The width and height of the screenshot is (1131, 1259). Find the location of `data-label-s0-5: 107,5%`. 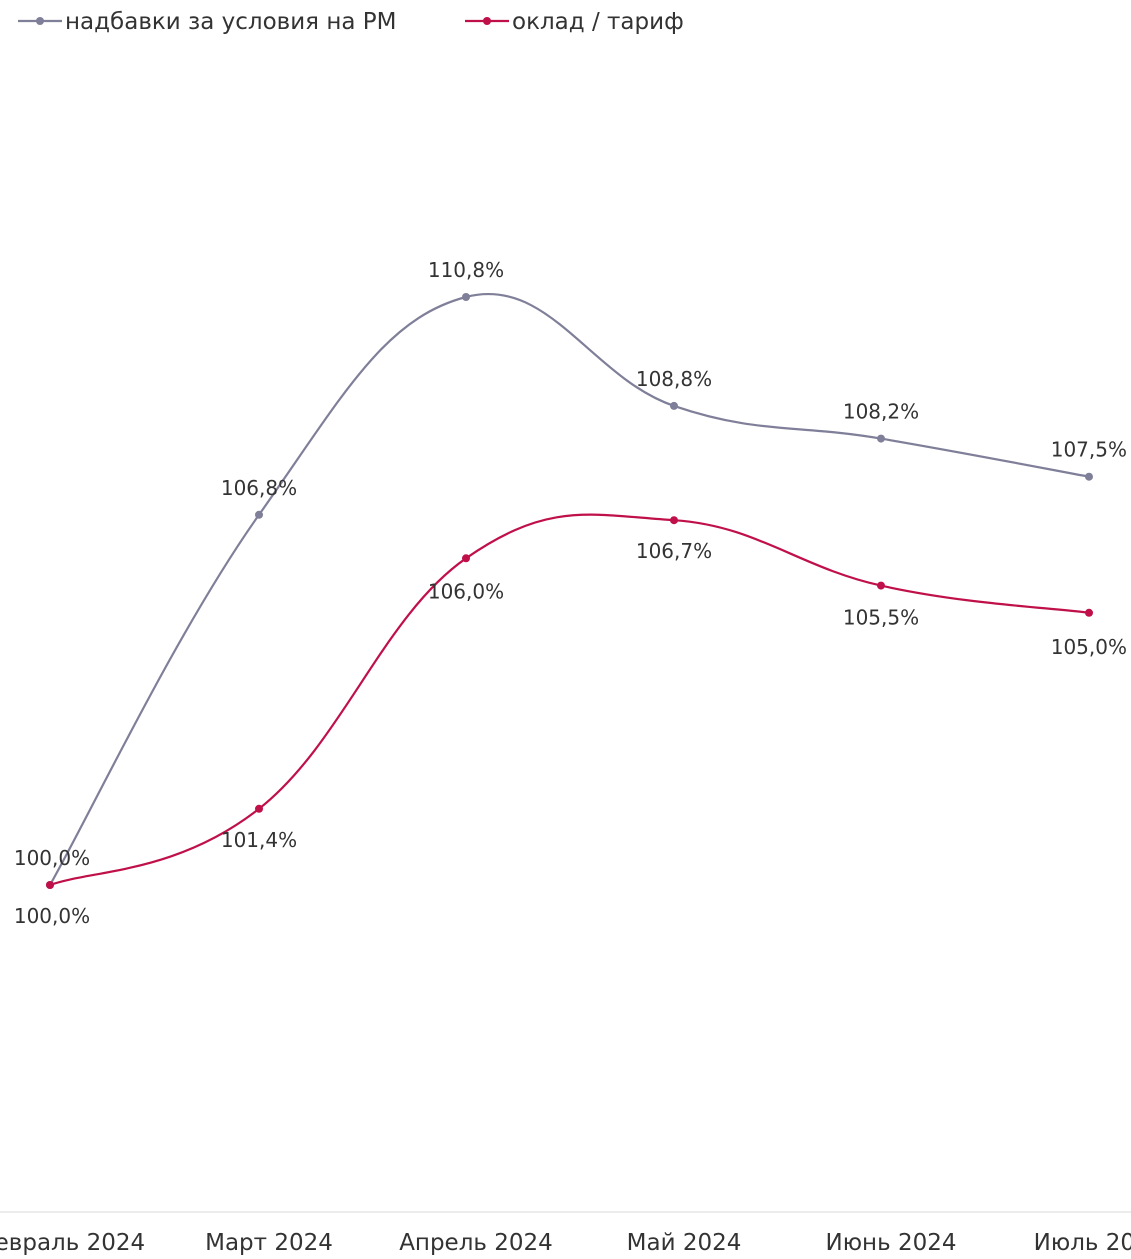

data-label-s0-5: 107,5% is located at coordinates (1089, 450).